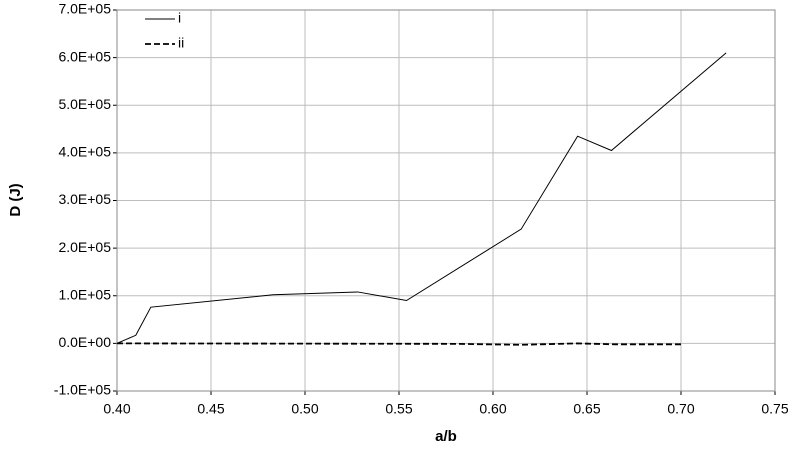 The width and height of the screenshot is (797, 450). What do you see at coordinates (680, 409) in the screenshot?
I see `x-tick-label: 0.70` at bounding box center [680, 409].